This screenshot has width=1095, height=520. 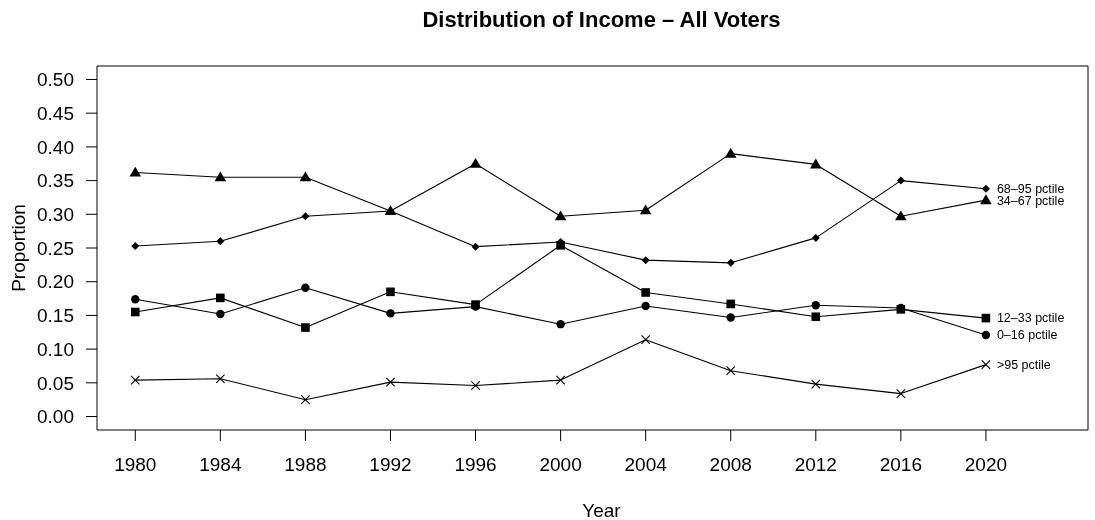 What do you see at coordinates (55, 147) in the screenshot?
I see `y-tick-label: 0.40` at bounding box center [55, 147].